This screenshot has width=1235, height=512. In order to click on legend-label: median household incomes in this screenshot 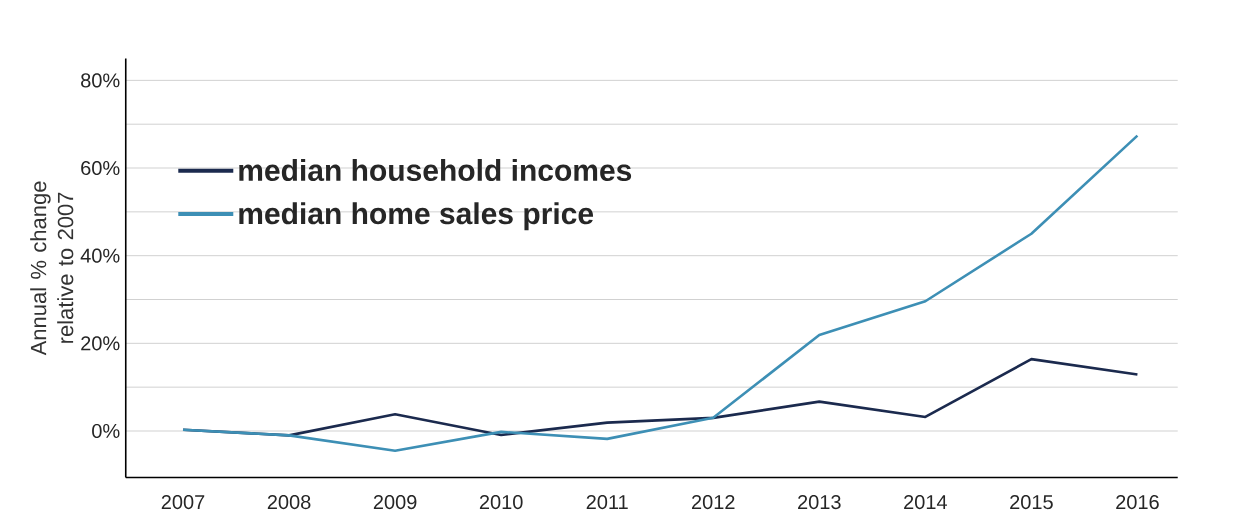, I will do `click(435, 169)`.